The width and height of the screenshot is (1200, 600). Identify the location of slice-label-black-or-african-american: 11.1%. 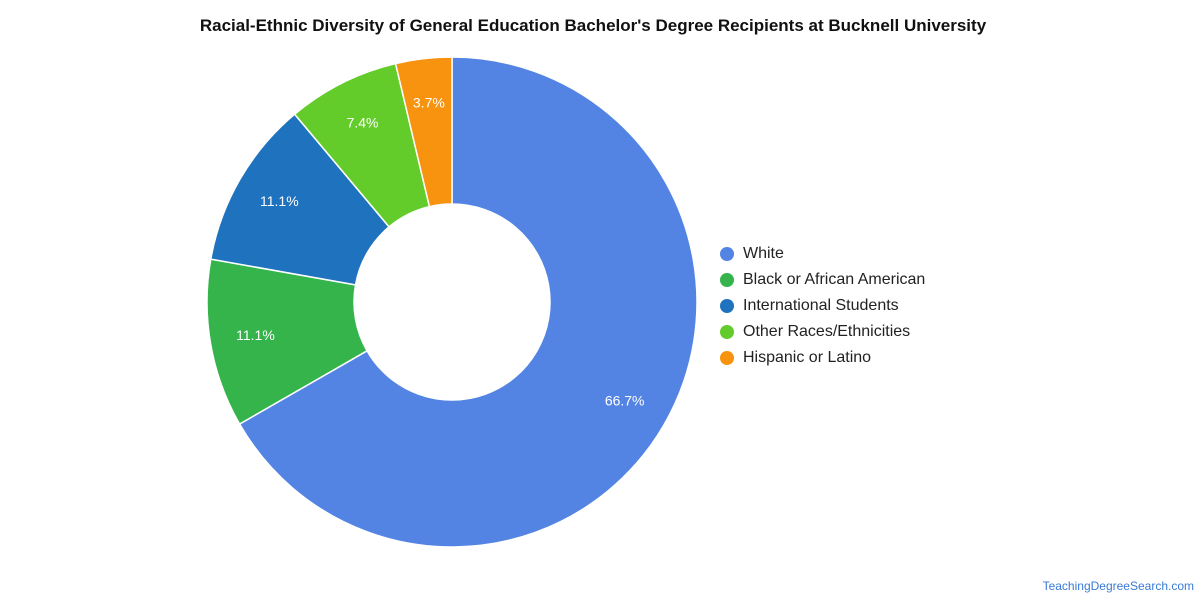
(255, 335).